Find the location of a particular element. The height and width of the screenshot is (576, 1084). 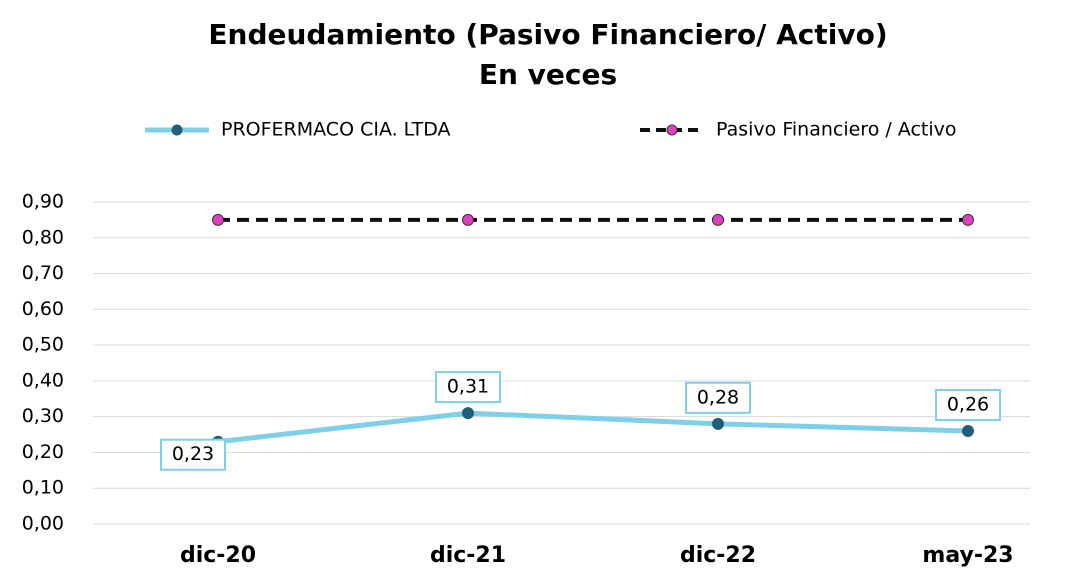

x-tick-label: dic-20 is located at coordinates (218, 555).